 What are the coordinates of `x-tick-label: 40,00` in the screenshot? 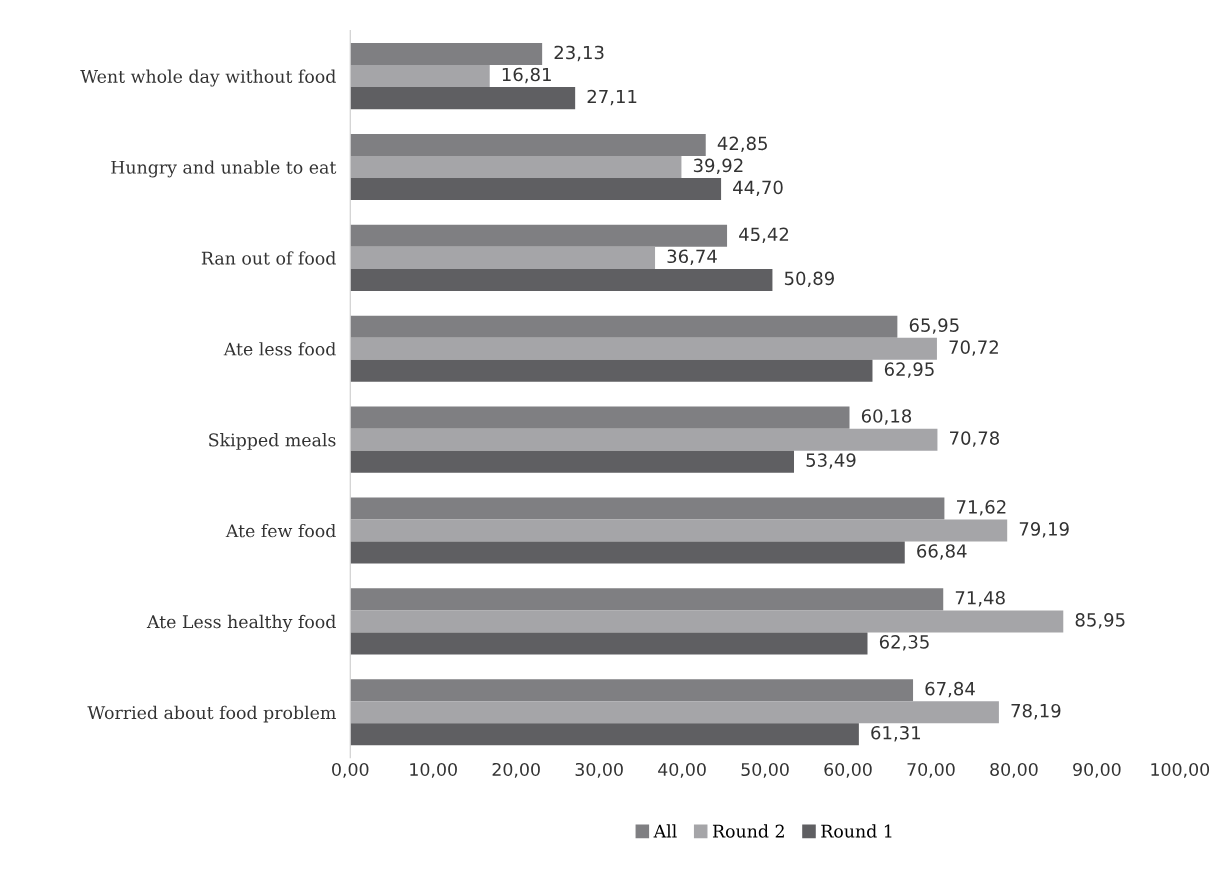 It's located at (682, 770).